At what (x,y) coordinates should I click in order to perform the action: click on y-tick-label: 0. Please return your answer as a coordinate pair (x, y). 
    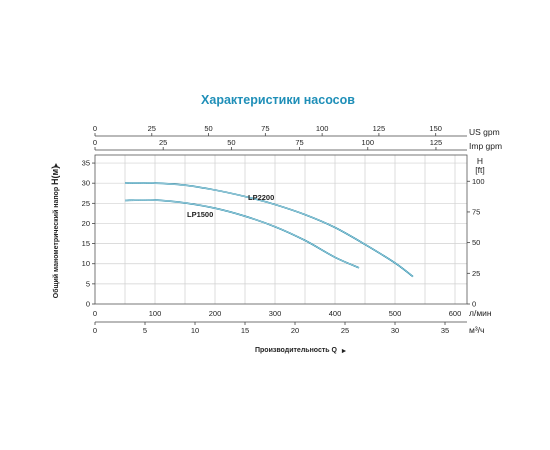
    Looking at the image, I should click on (88, 304).